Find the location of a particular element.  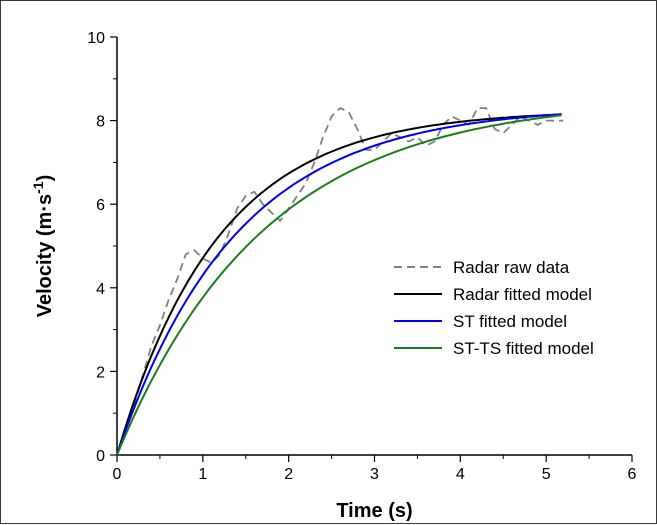

legend-label-st-fitted-model: ST fitted model is located at coordinates (510, 321).